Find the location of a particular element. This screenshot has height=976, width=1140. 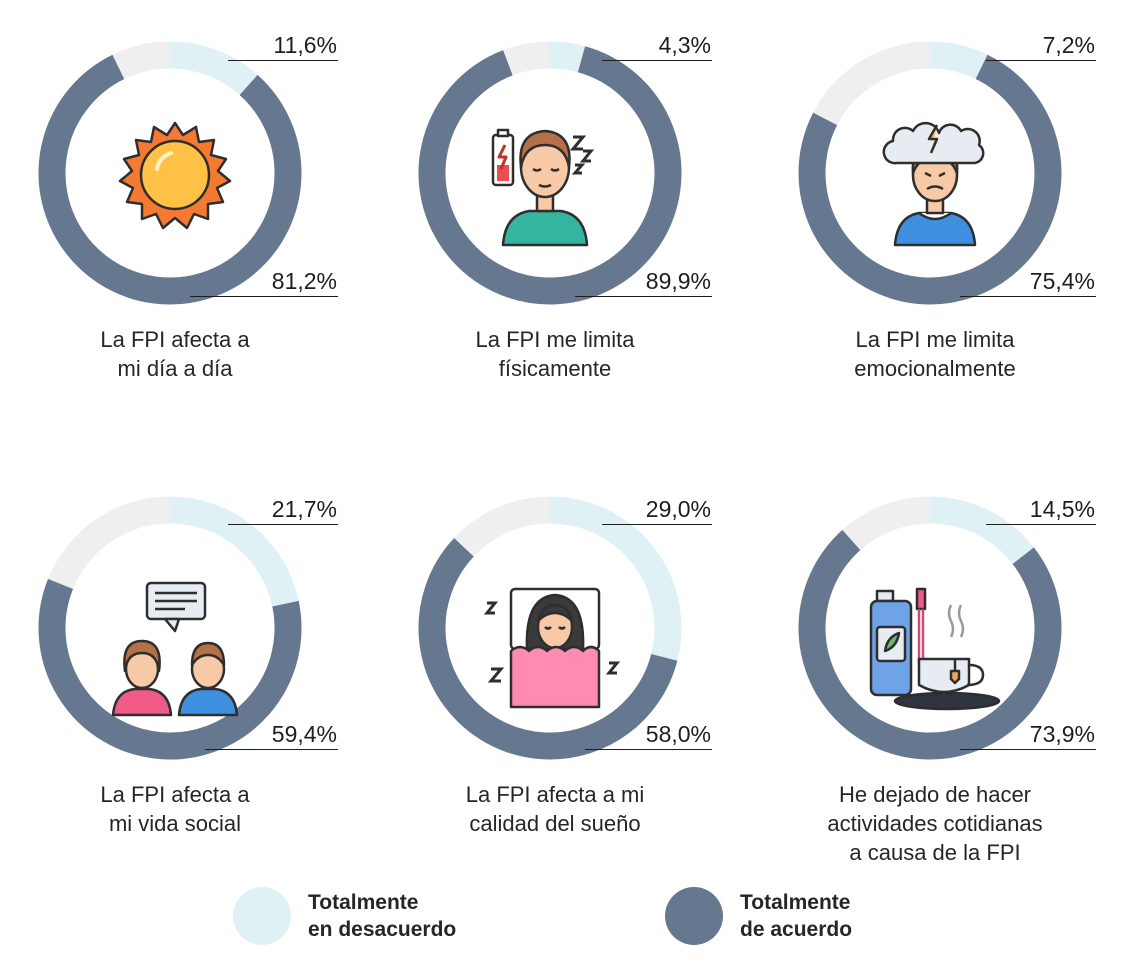

legend-disagree-label: Totalmente en desacuerdo is located at coordinates (382, 916).